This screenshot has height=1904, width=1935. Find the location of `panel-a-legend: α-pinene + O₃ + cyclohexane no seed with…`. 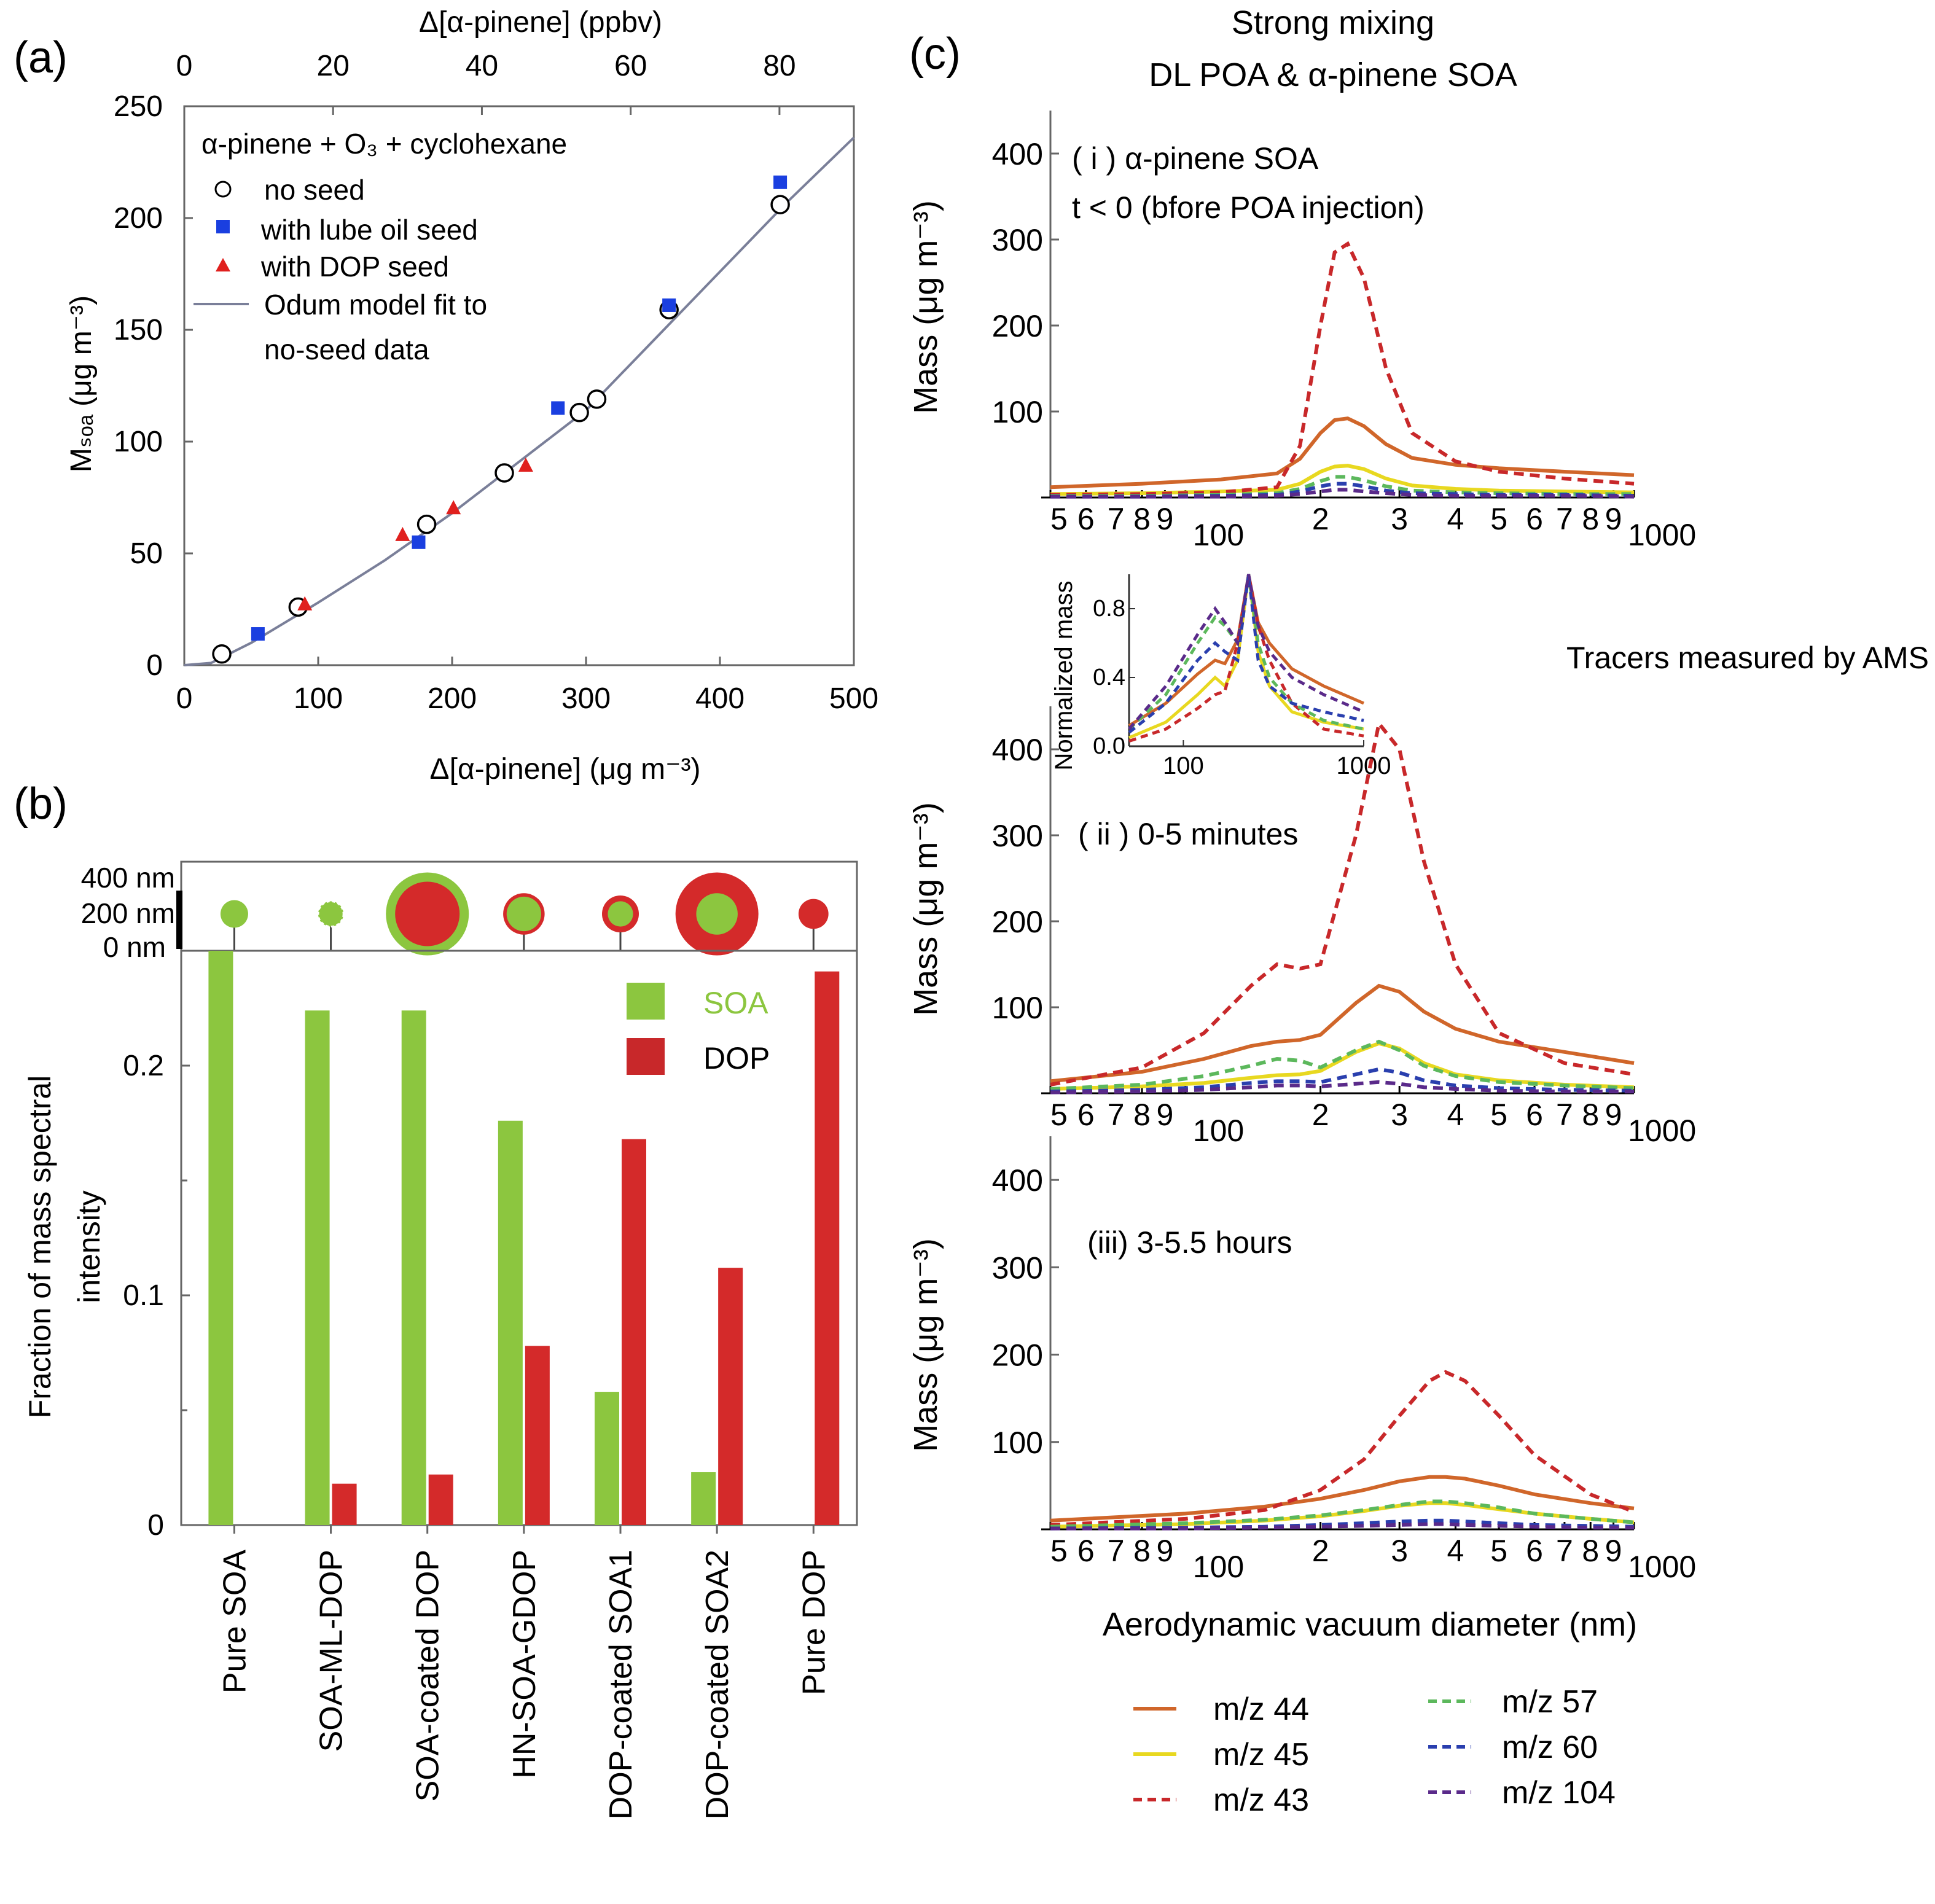

panel-a-legend: α-pinene + O₃ + cyclohexane no seed with… is located at coordinates (381, 246).